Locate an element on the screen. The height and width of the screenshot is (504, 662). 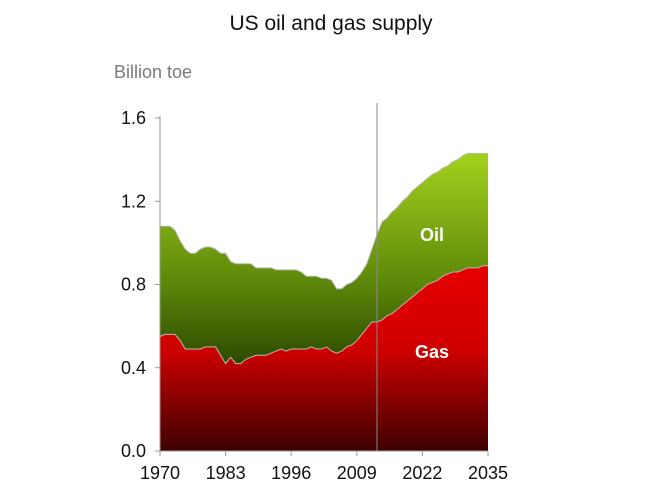
chart-title: US oil and gas supply is located at coordinates (331, 23).